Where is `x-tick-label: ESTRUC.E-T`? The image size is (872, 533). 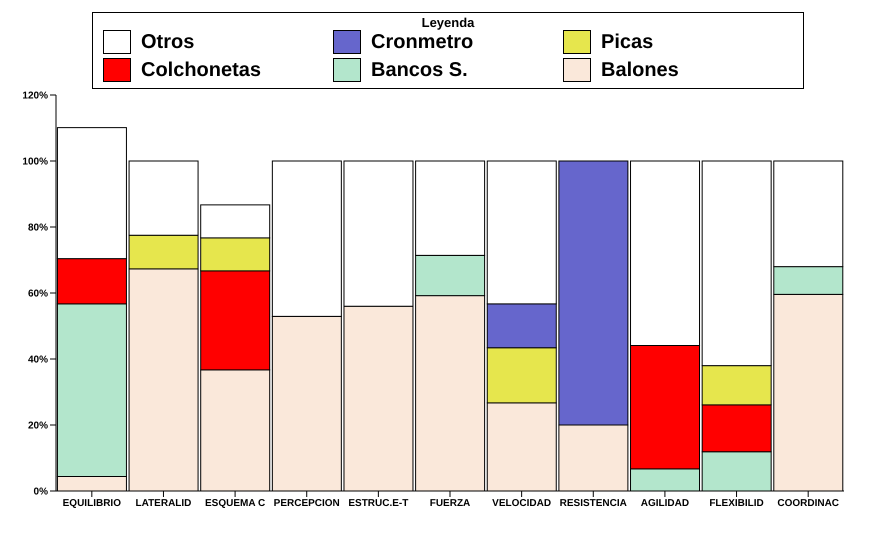 x-tick-label: ESTRUC.E-T is located at coordinates (378, 504).